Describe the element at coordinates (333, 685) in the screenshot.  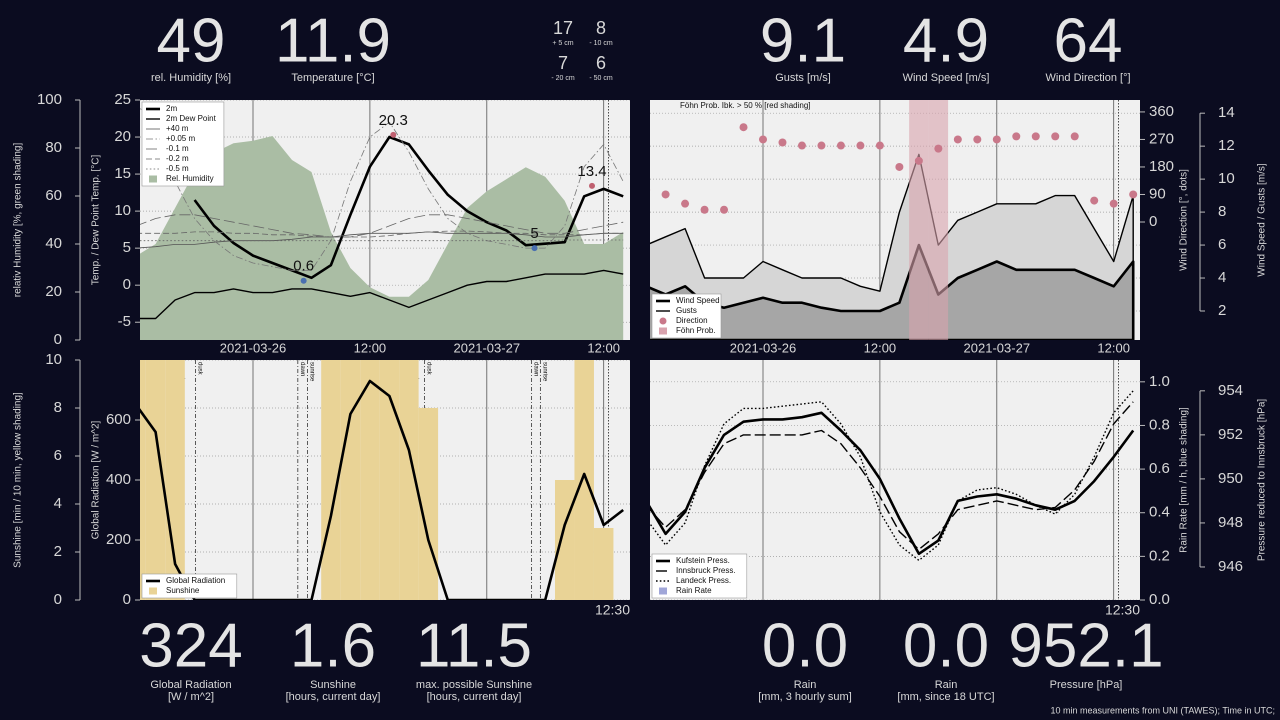
I see `readout-label: Sunshine` at that location.